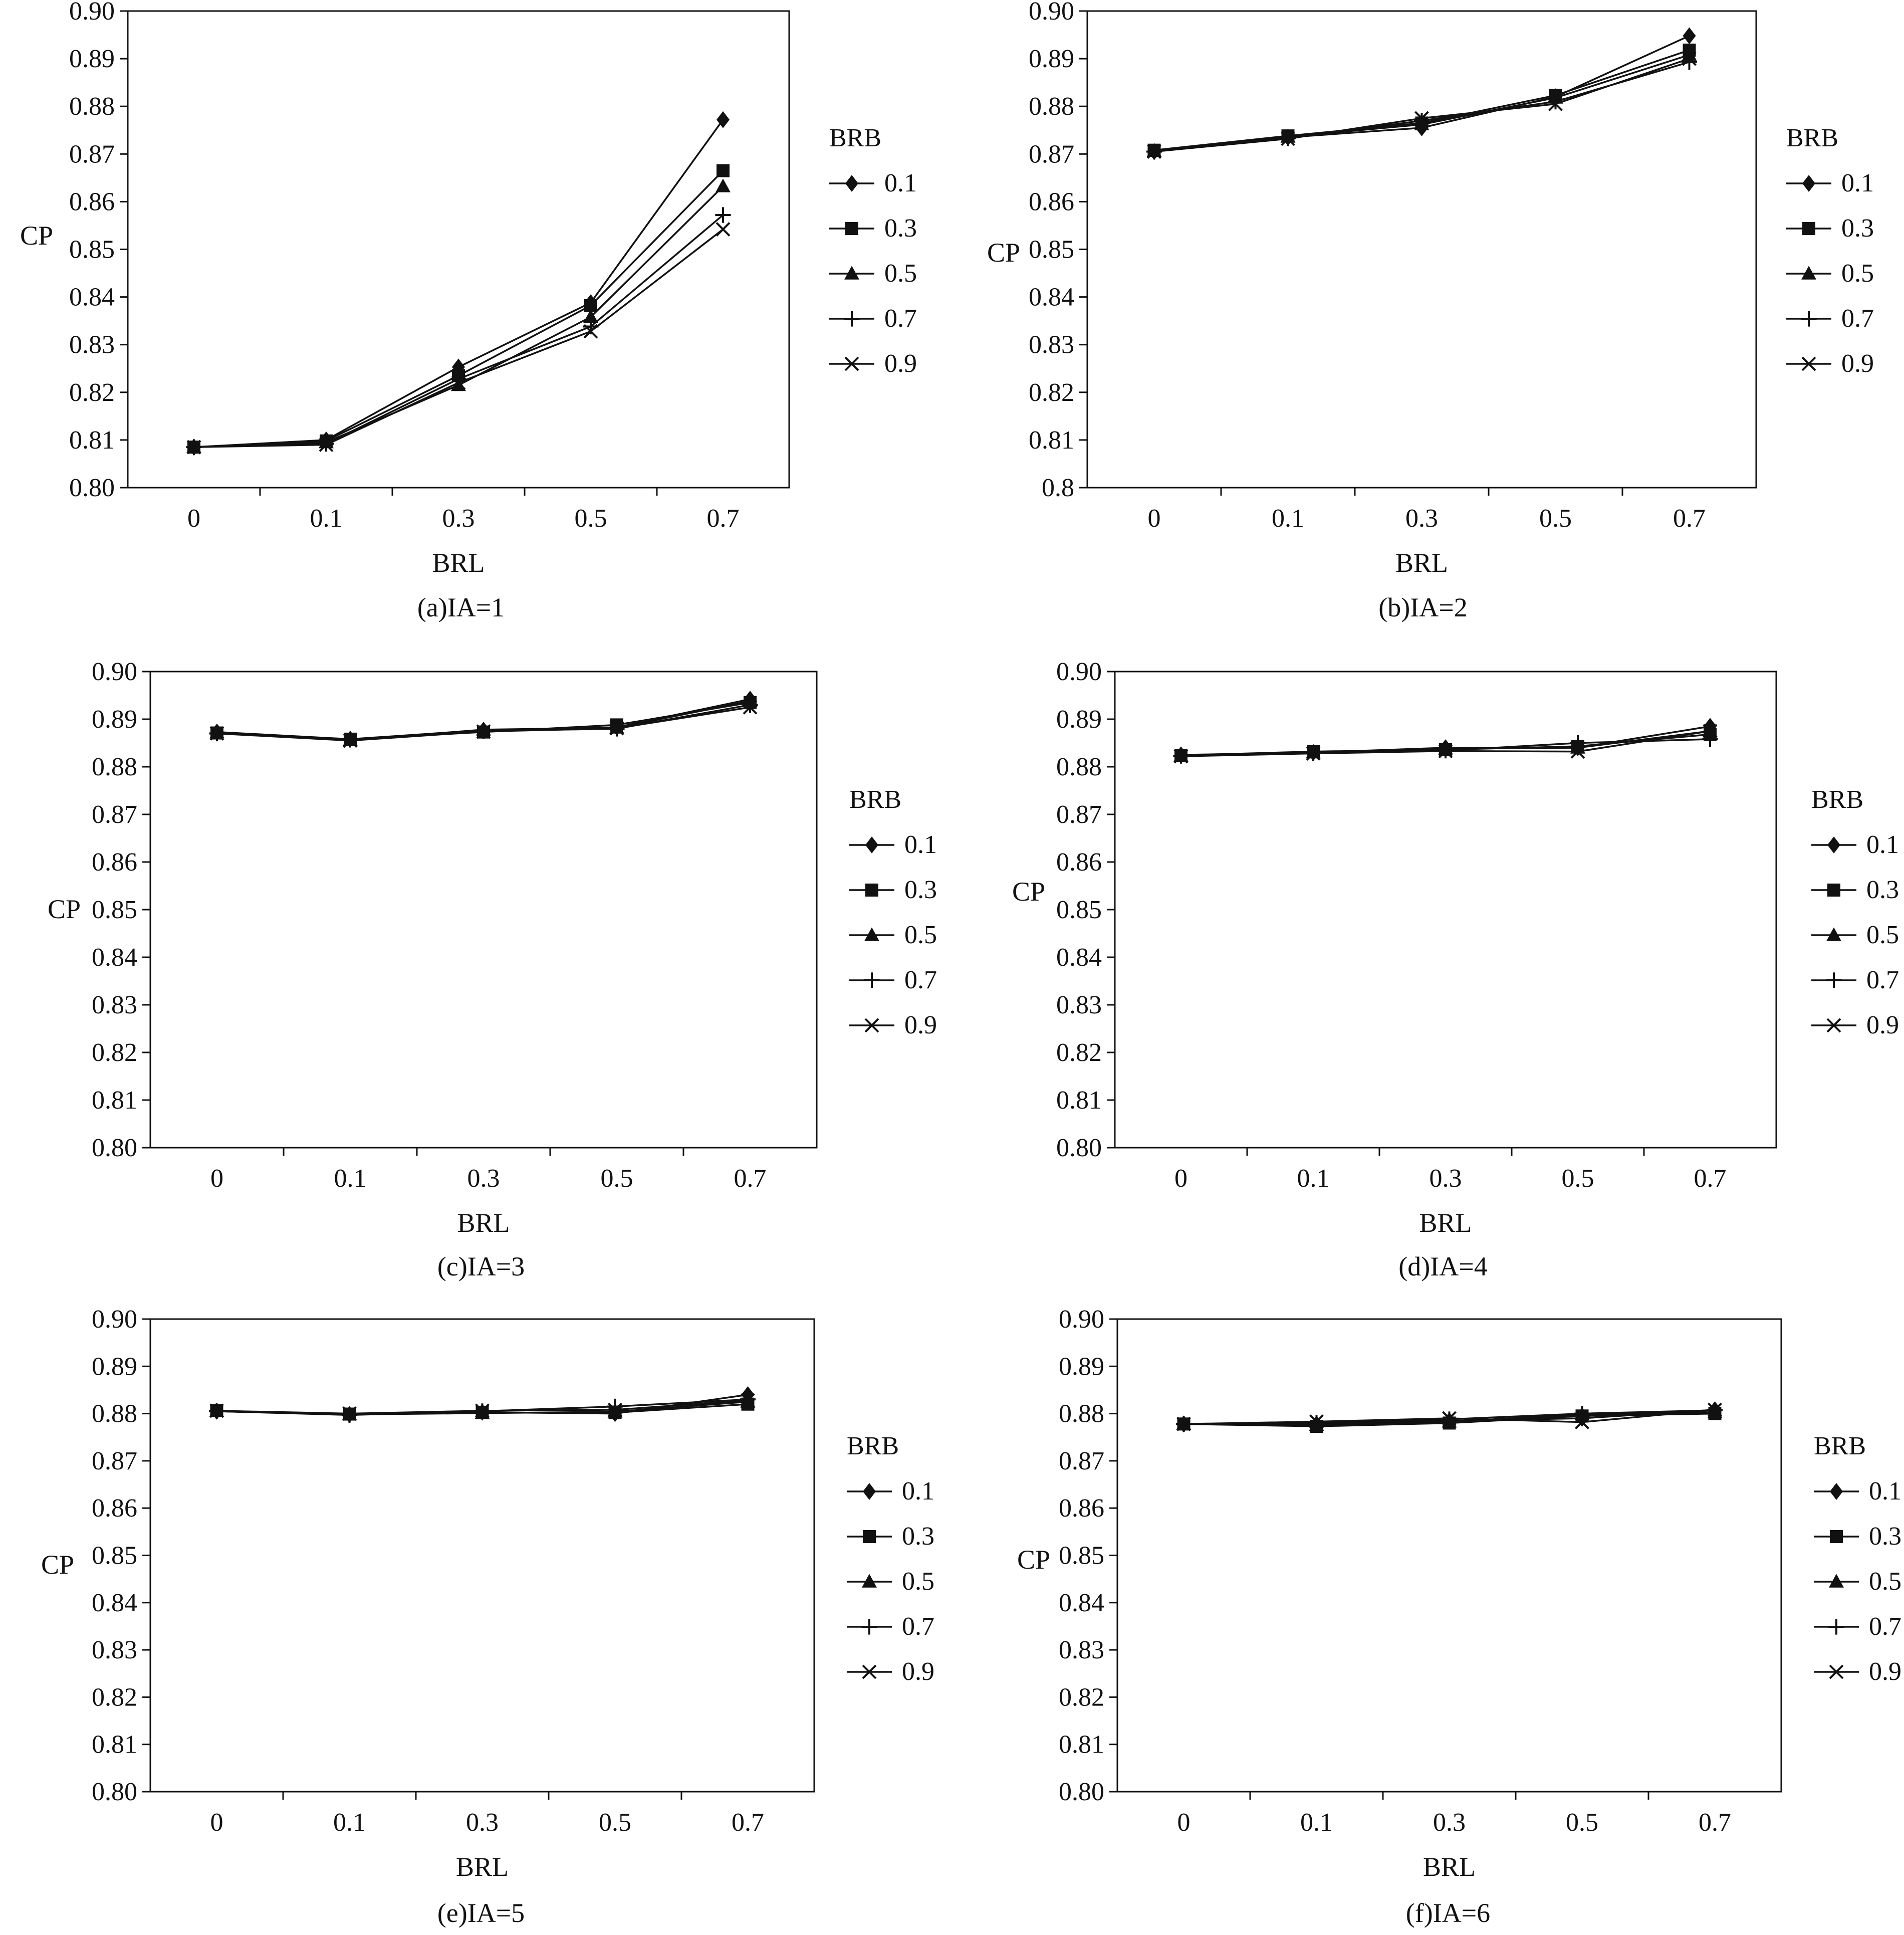  I want to click on y-tick-label: 0.84, so click(1081, 1603).